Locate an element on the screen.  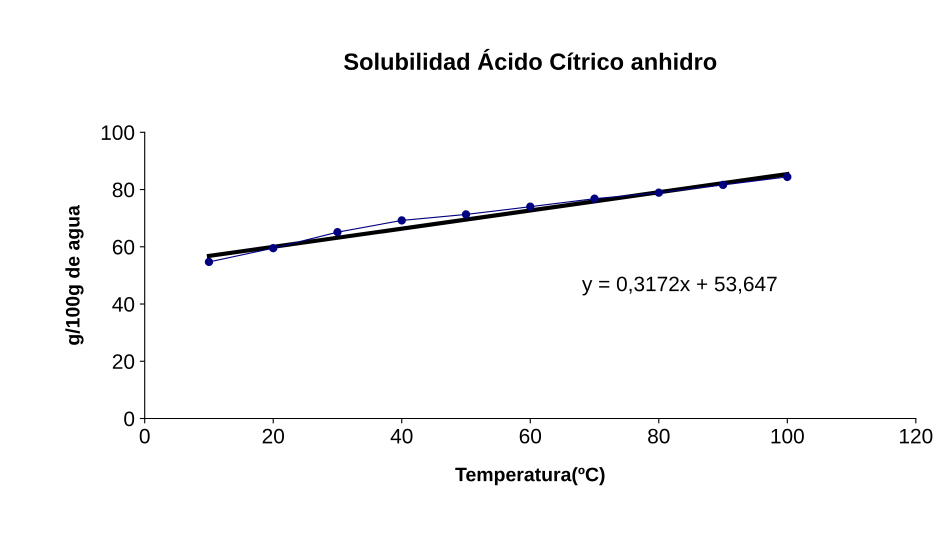
x-tick-label: 80 is located at coordinates (659, 436).